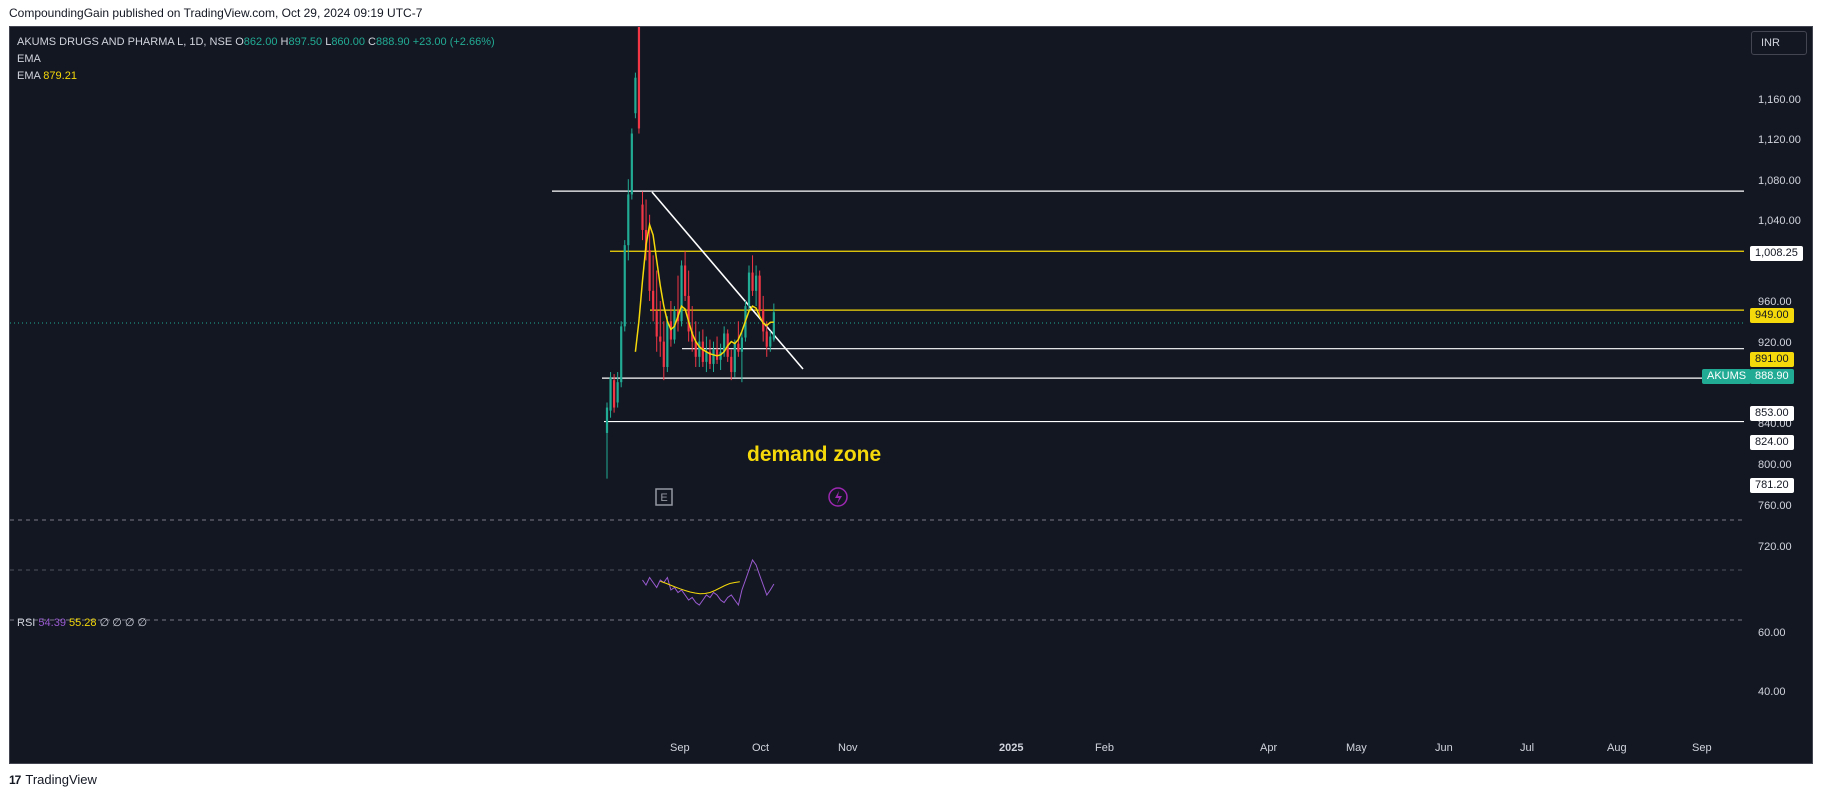  I want to click on currency-button: INR, so click(1779, 43).